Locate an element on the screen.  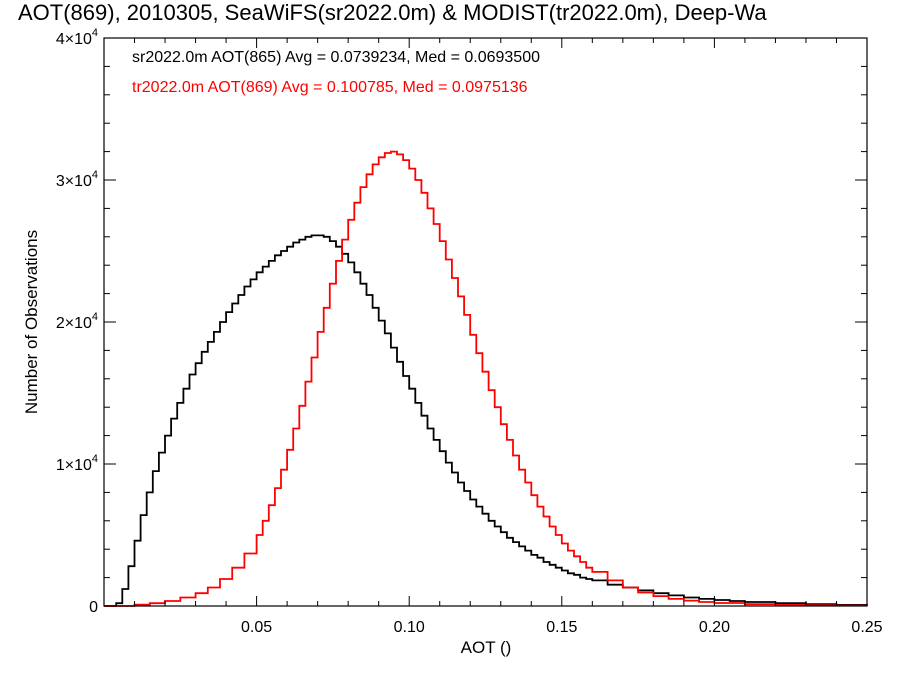
x-tick-label-1: 0.10 is located at coordinates (409, 627).